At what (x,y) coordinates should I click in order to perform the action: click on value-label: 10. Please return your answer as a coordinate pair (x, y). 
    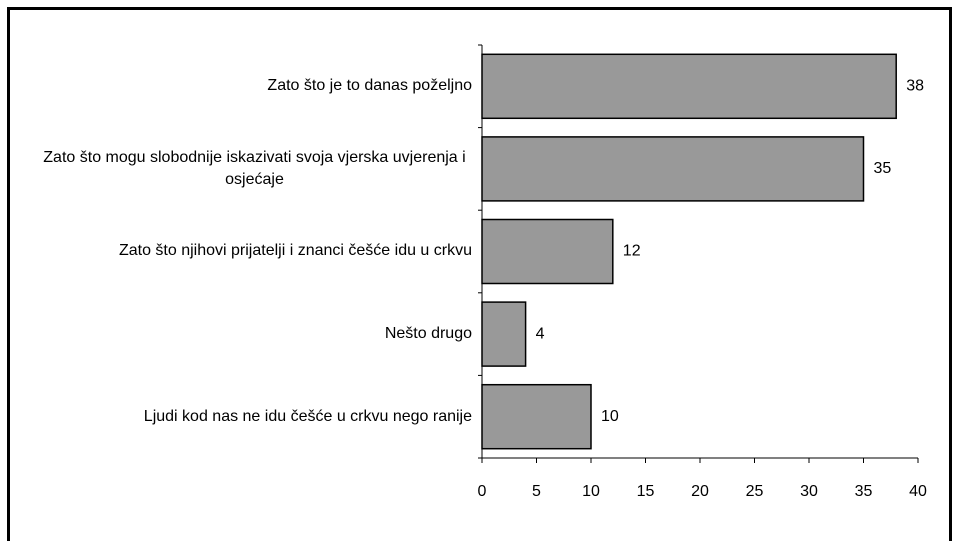
    Looking at the image, I should click on (610, 416).